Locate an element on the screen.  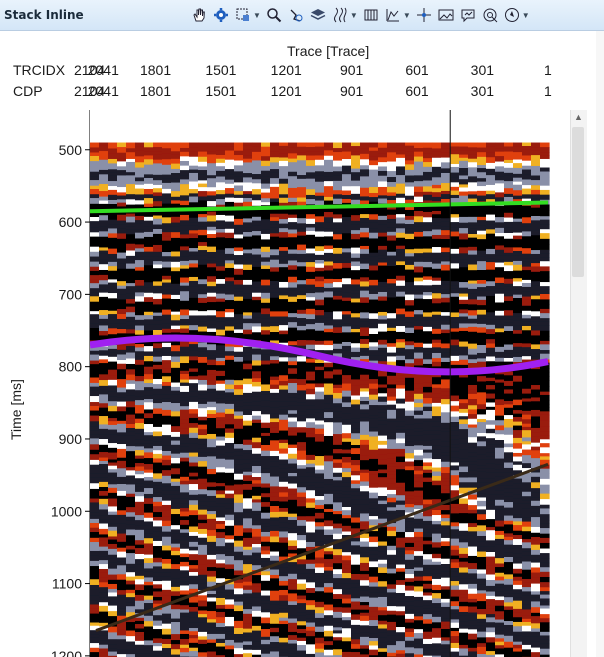
tracker-icon is located at coordinates (490, 15).